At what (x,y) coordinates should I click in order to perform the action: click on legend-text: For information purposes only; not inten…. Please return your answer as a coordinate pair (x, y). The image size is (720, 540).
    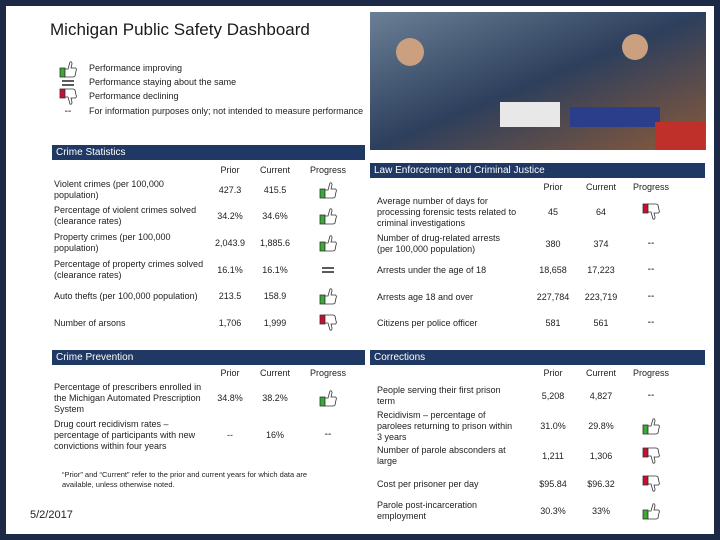
    Looking at the image, I should click on (226, 111).